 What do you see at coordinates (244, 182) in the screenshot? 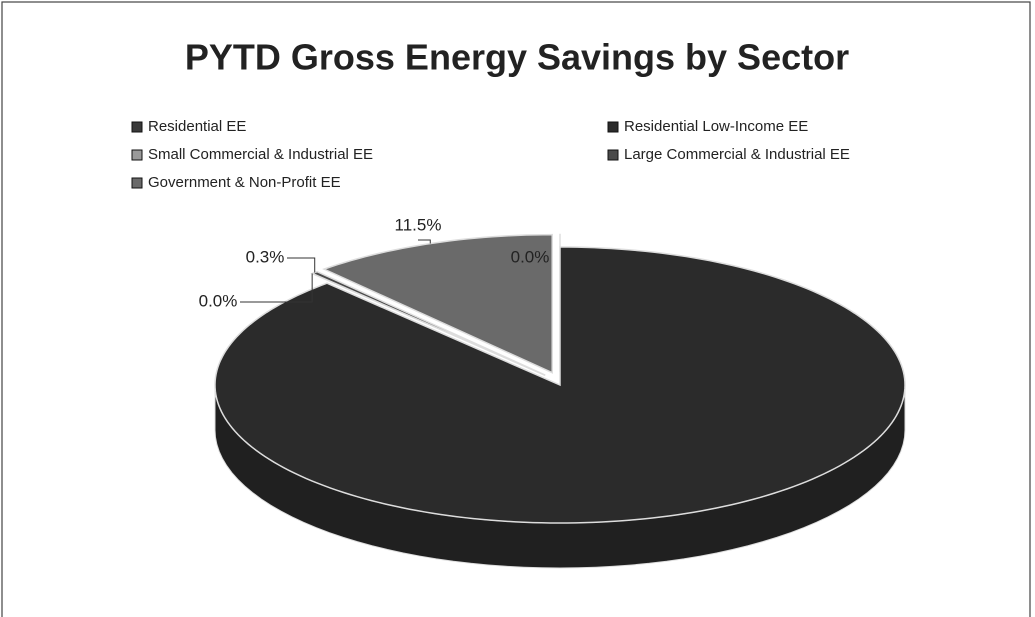
I see `legend-label: Government & Non-Profit EE` at bounding box center [244, 182].